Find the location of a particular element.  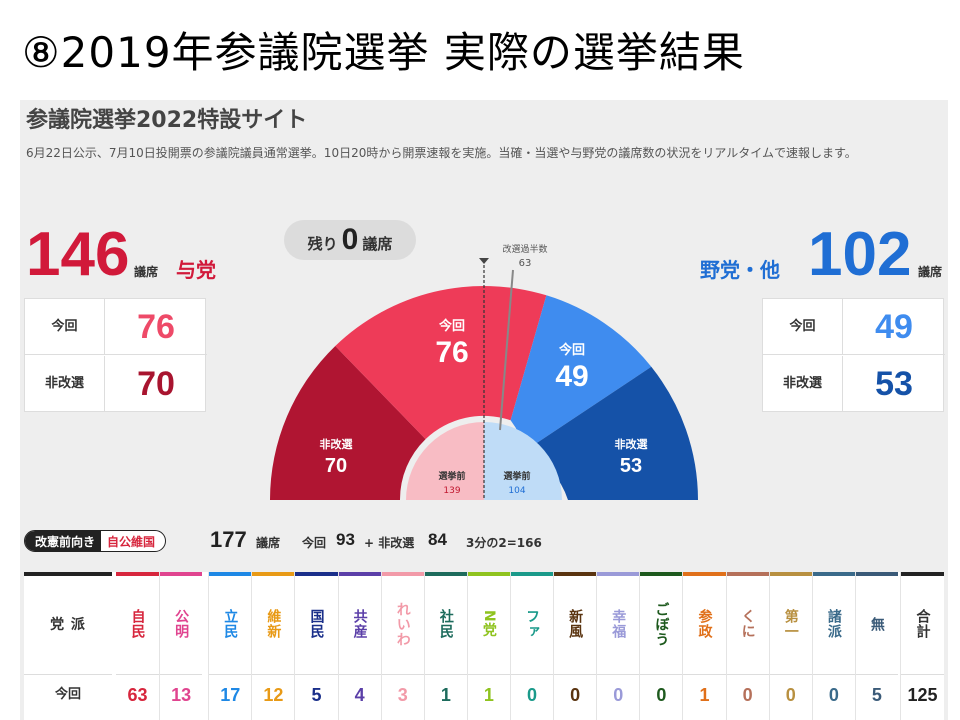

party-name: ごぼう is located at coordinates (661, 624).